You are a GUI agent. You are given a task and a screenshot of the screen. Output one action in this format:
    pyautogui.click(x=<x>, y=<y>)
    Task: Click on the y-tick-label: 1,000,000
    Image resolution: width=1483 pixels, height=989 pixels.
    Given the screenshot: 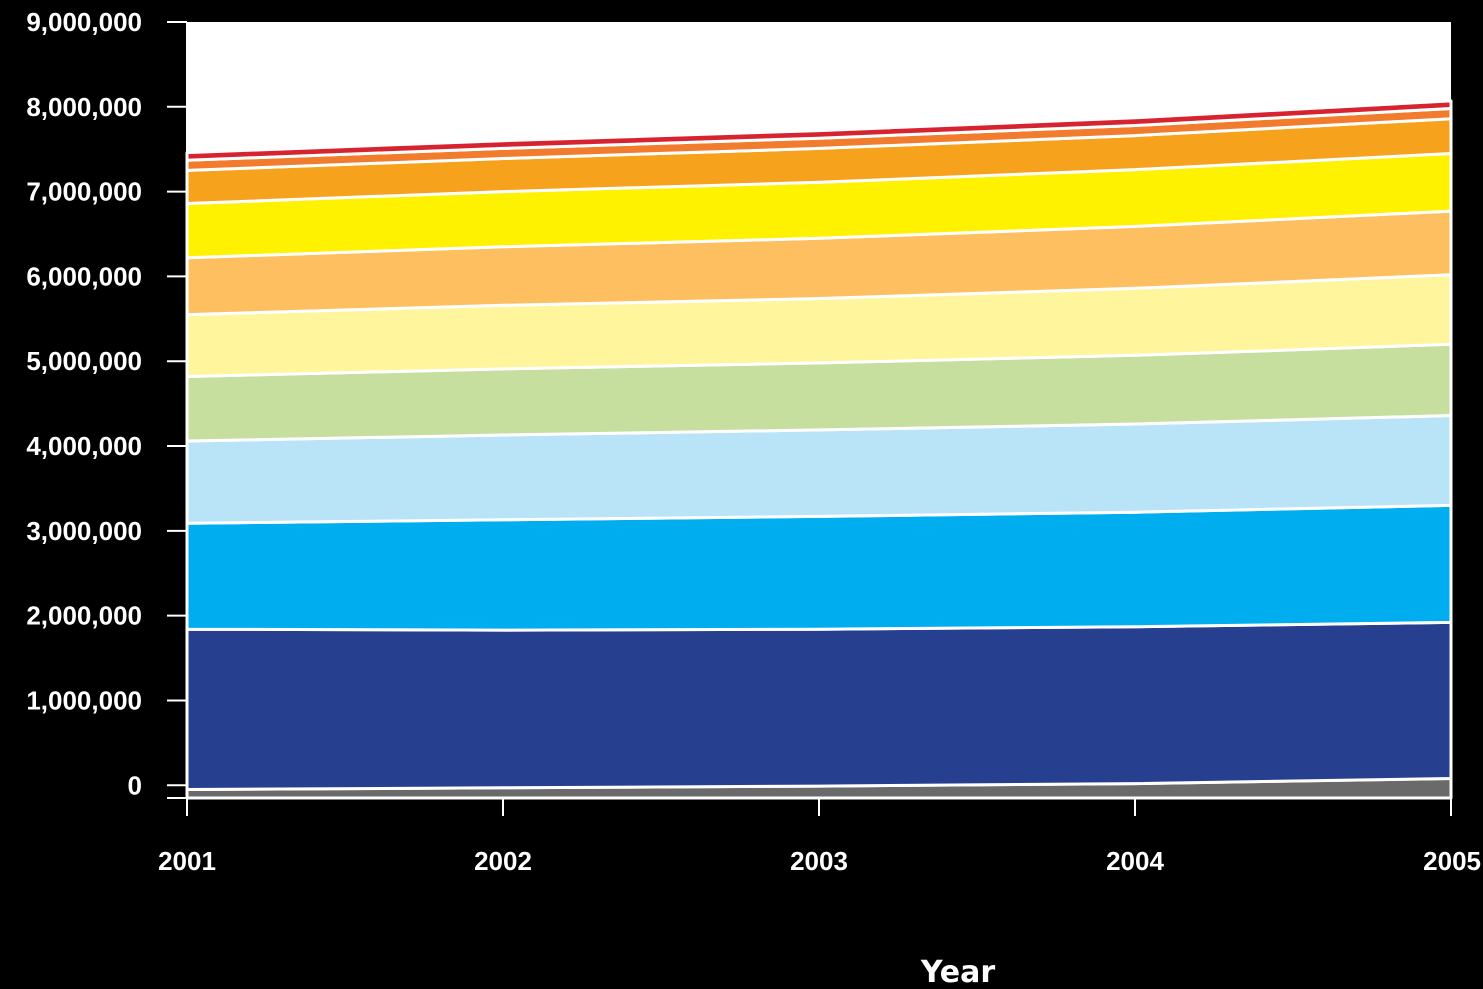 What is the action you would take?
    pyautogui.click(x=84, y=700)
    